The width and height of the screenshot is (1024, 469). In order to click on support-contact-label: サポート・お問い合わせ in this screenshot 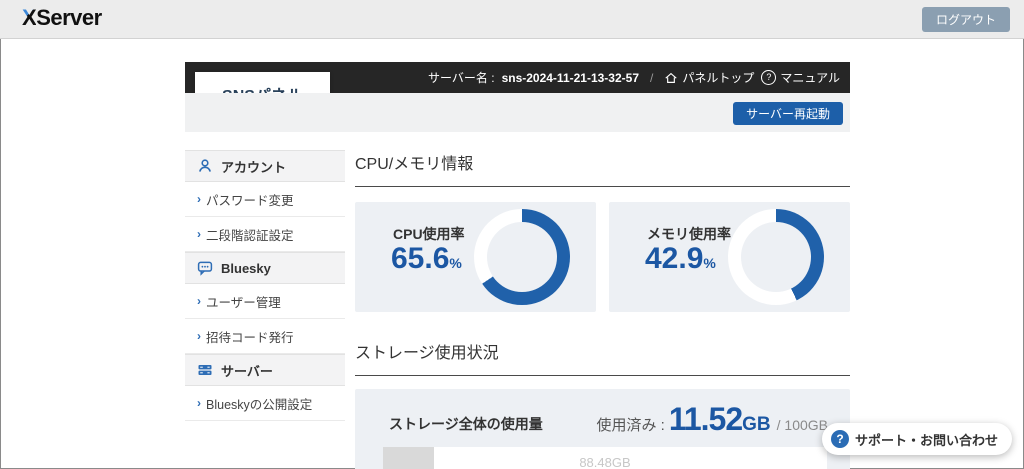, I will do `click(926, 440)`.